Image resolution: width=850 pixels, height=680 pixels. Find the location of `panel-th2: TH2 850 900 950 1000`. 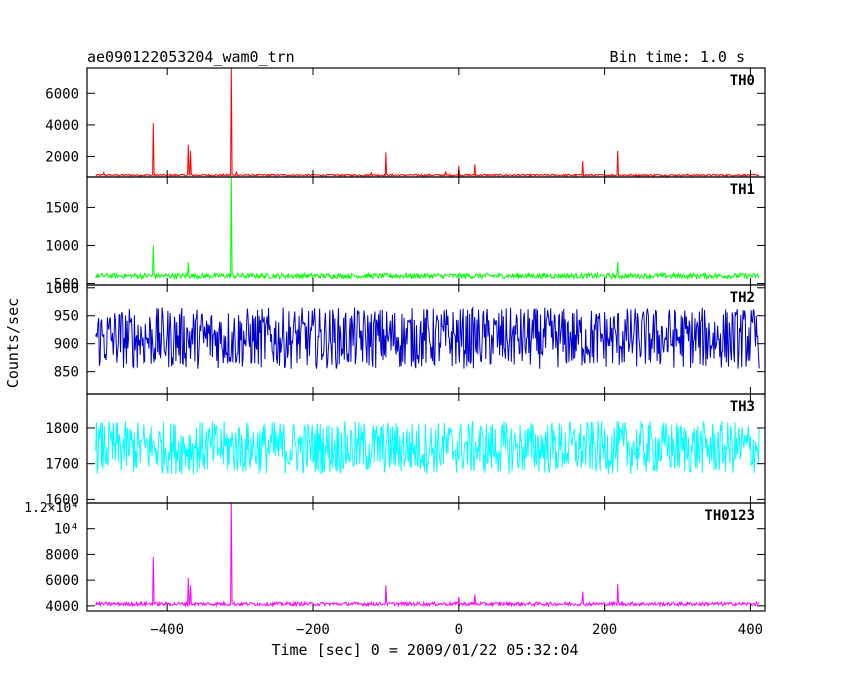

panel-th2: TH2 850 900 950 1000 is located at coordinates (405, 338).